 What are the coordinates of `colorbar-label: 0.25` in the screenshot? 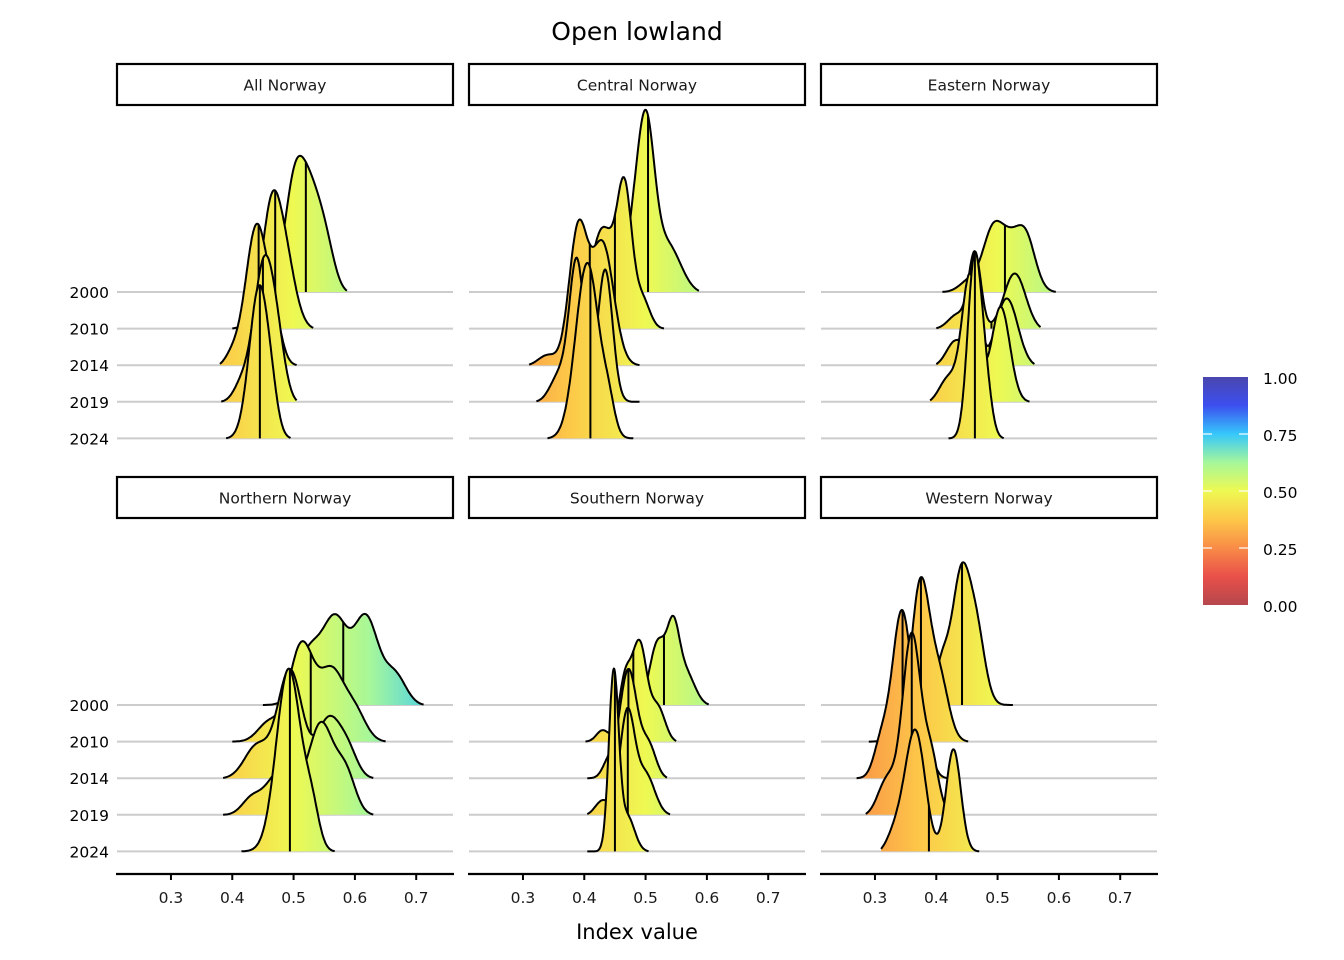 It's located at (1280, 550).